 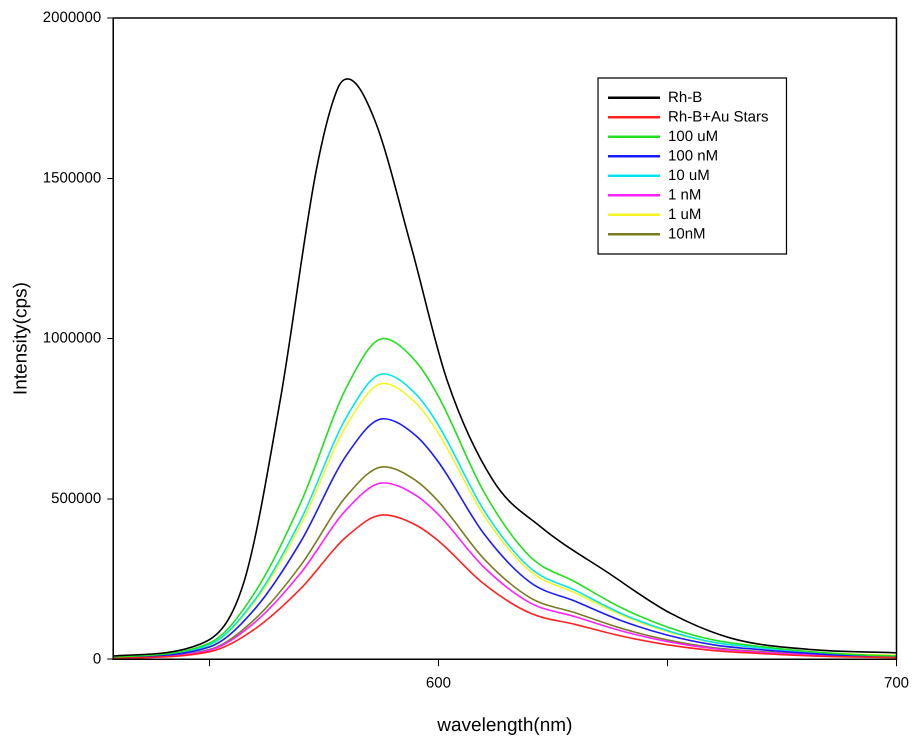 What do you see at coordinates (687, 233) in the screenshot?
I see `legend-label: 10nM` at bounding box center [687, 233].